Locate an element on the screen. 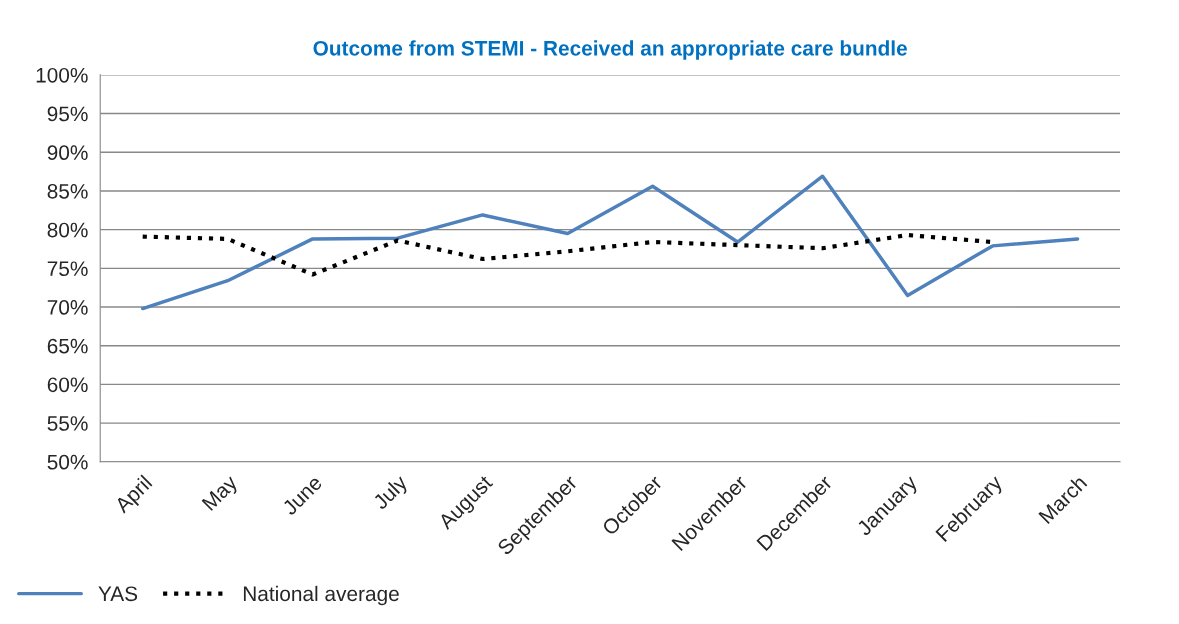 The image size is (1179, 624). chart-title: Outcome from STEMI - Received an appropriate care bundle is located at coordinates (610, 50).